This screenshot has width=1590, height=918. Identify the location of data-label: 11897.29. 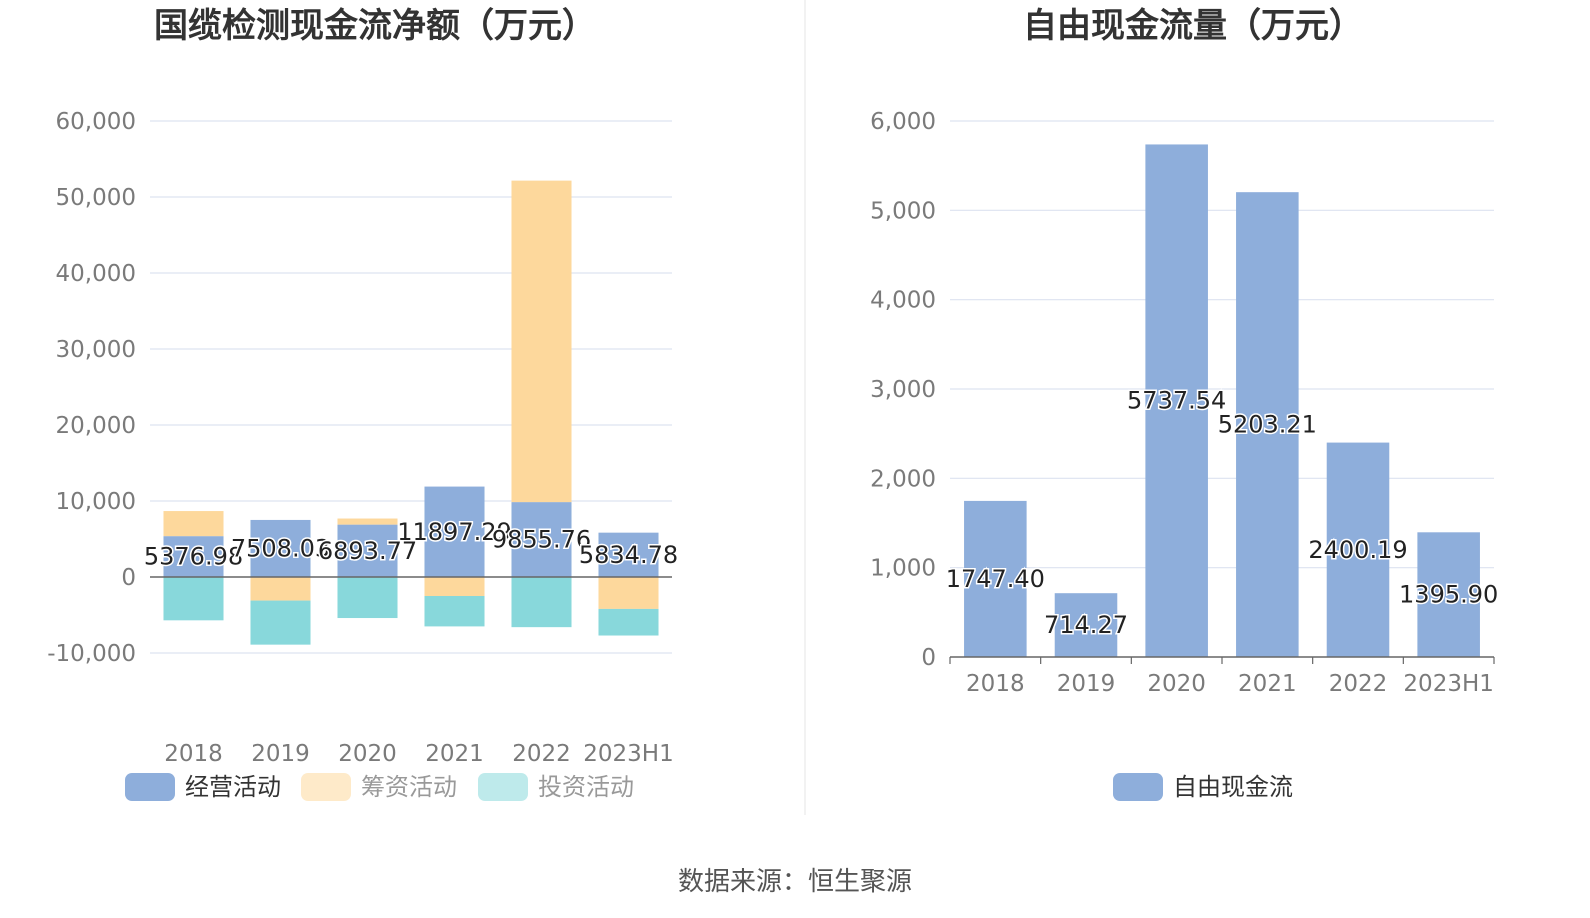
(454, 532).